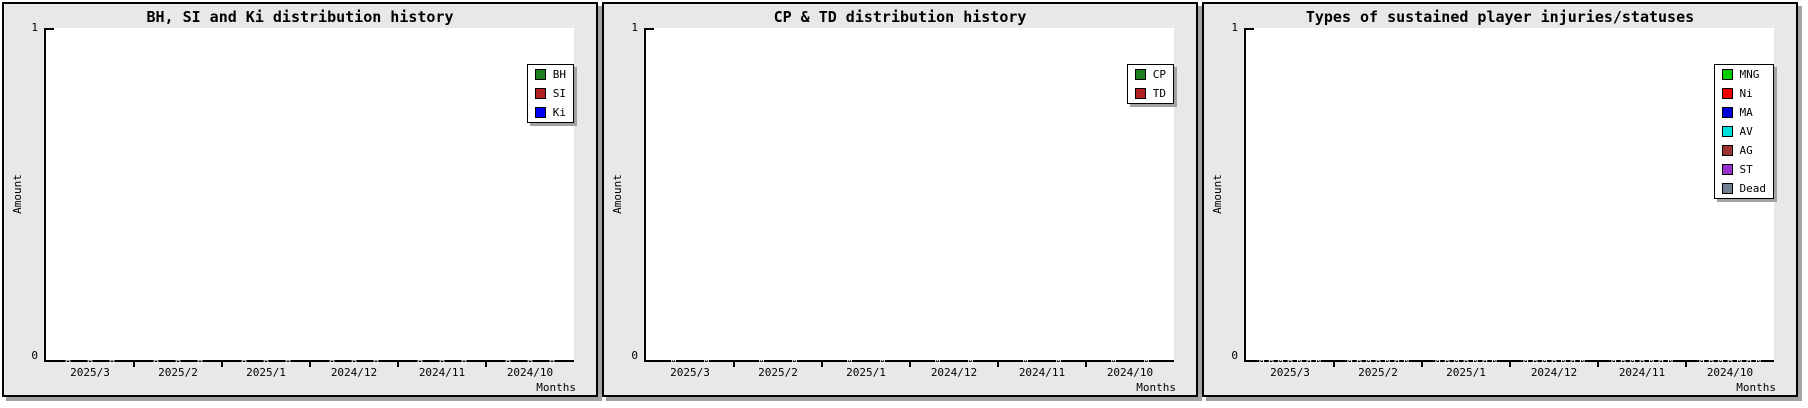  I want to click on legend-item: Ni, so click(1744, 93).